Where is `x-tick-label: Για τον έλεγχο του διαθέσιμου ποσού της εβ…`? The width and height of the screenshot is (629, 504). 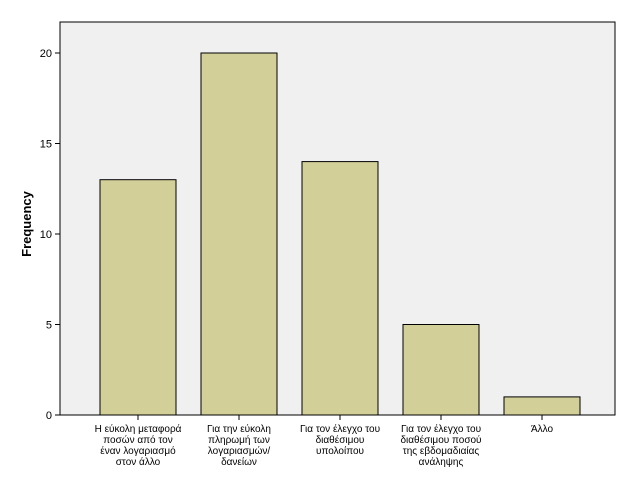
x-tick-label: Για τον έλεγχο του διαθέσιμου ποσού της εβ… is located at coordinates (440, 445).